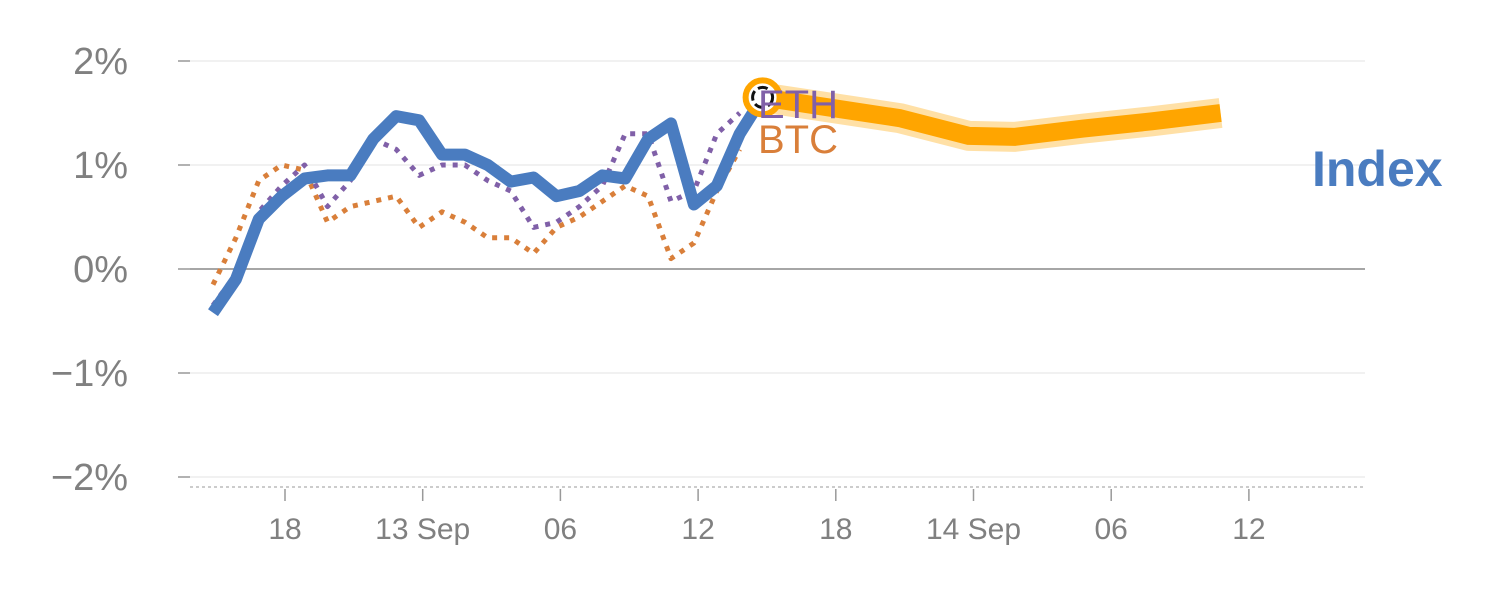 The width and height of the screenshot is (1500, 600). I want to click on x-tick-label: 13 Sep, so click(422, 529).